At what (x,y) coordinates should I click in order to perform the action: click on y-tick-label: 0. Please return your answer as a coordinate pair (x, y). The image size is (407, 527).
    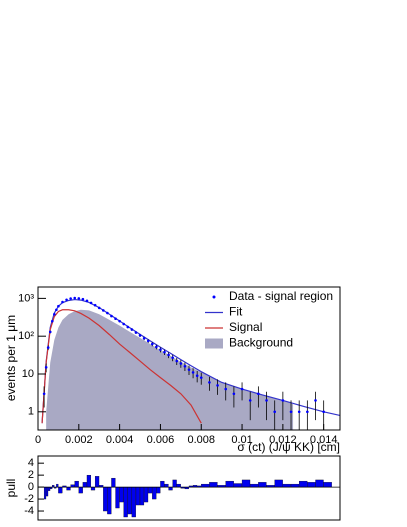
    Looking at the image, I should click on (31, 487).